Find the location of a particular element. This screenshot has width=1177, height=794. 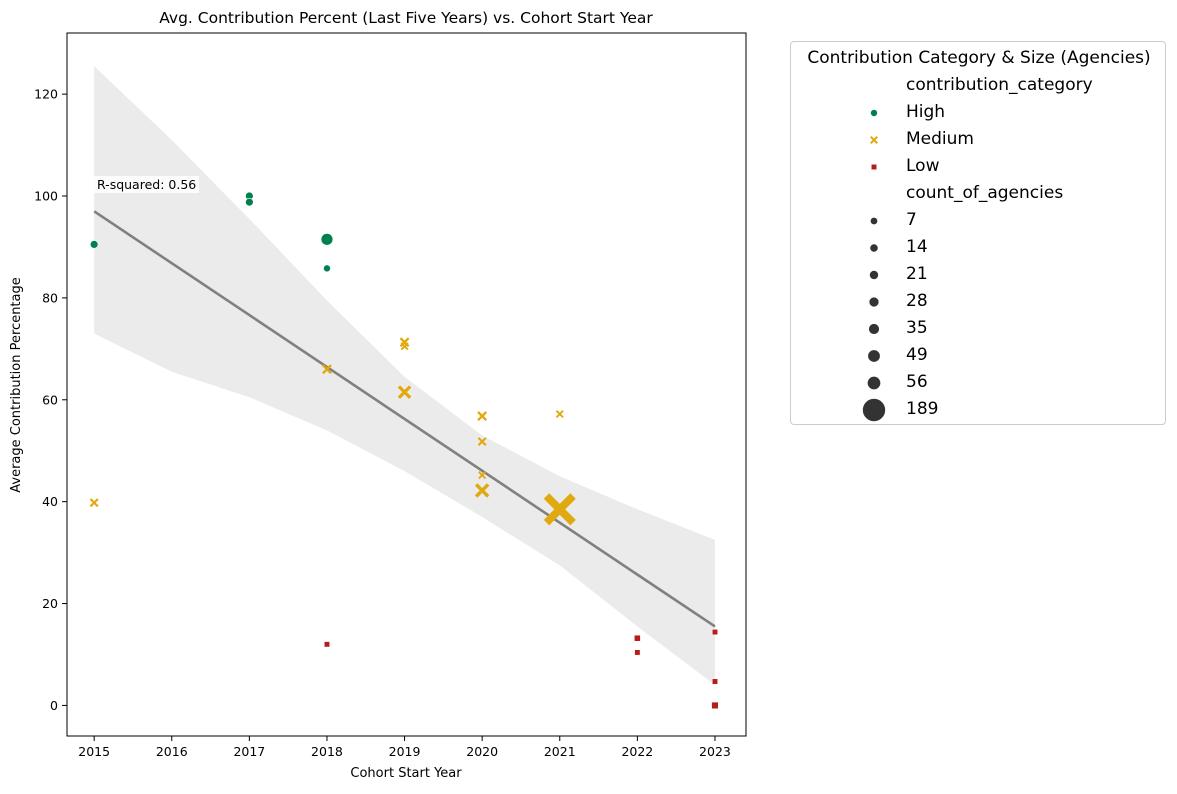

legend-marker-high is located at coordinates (874, 113).